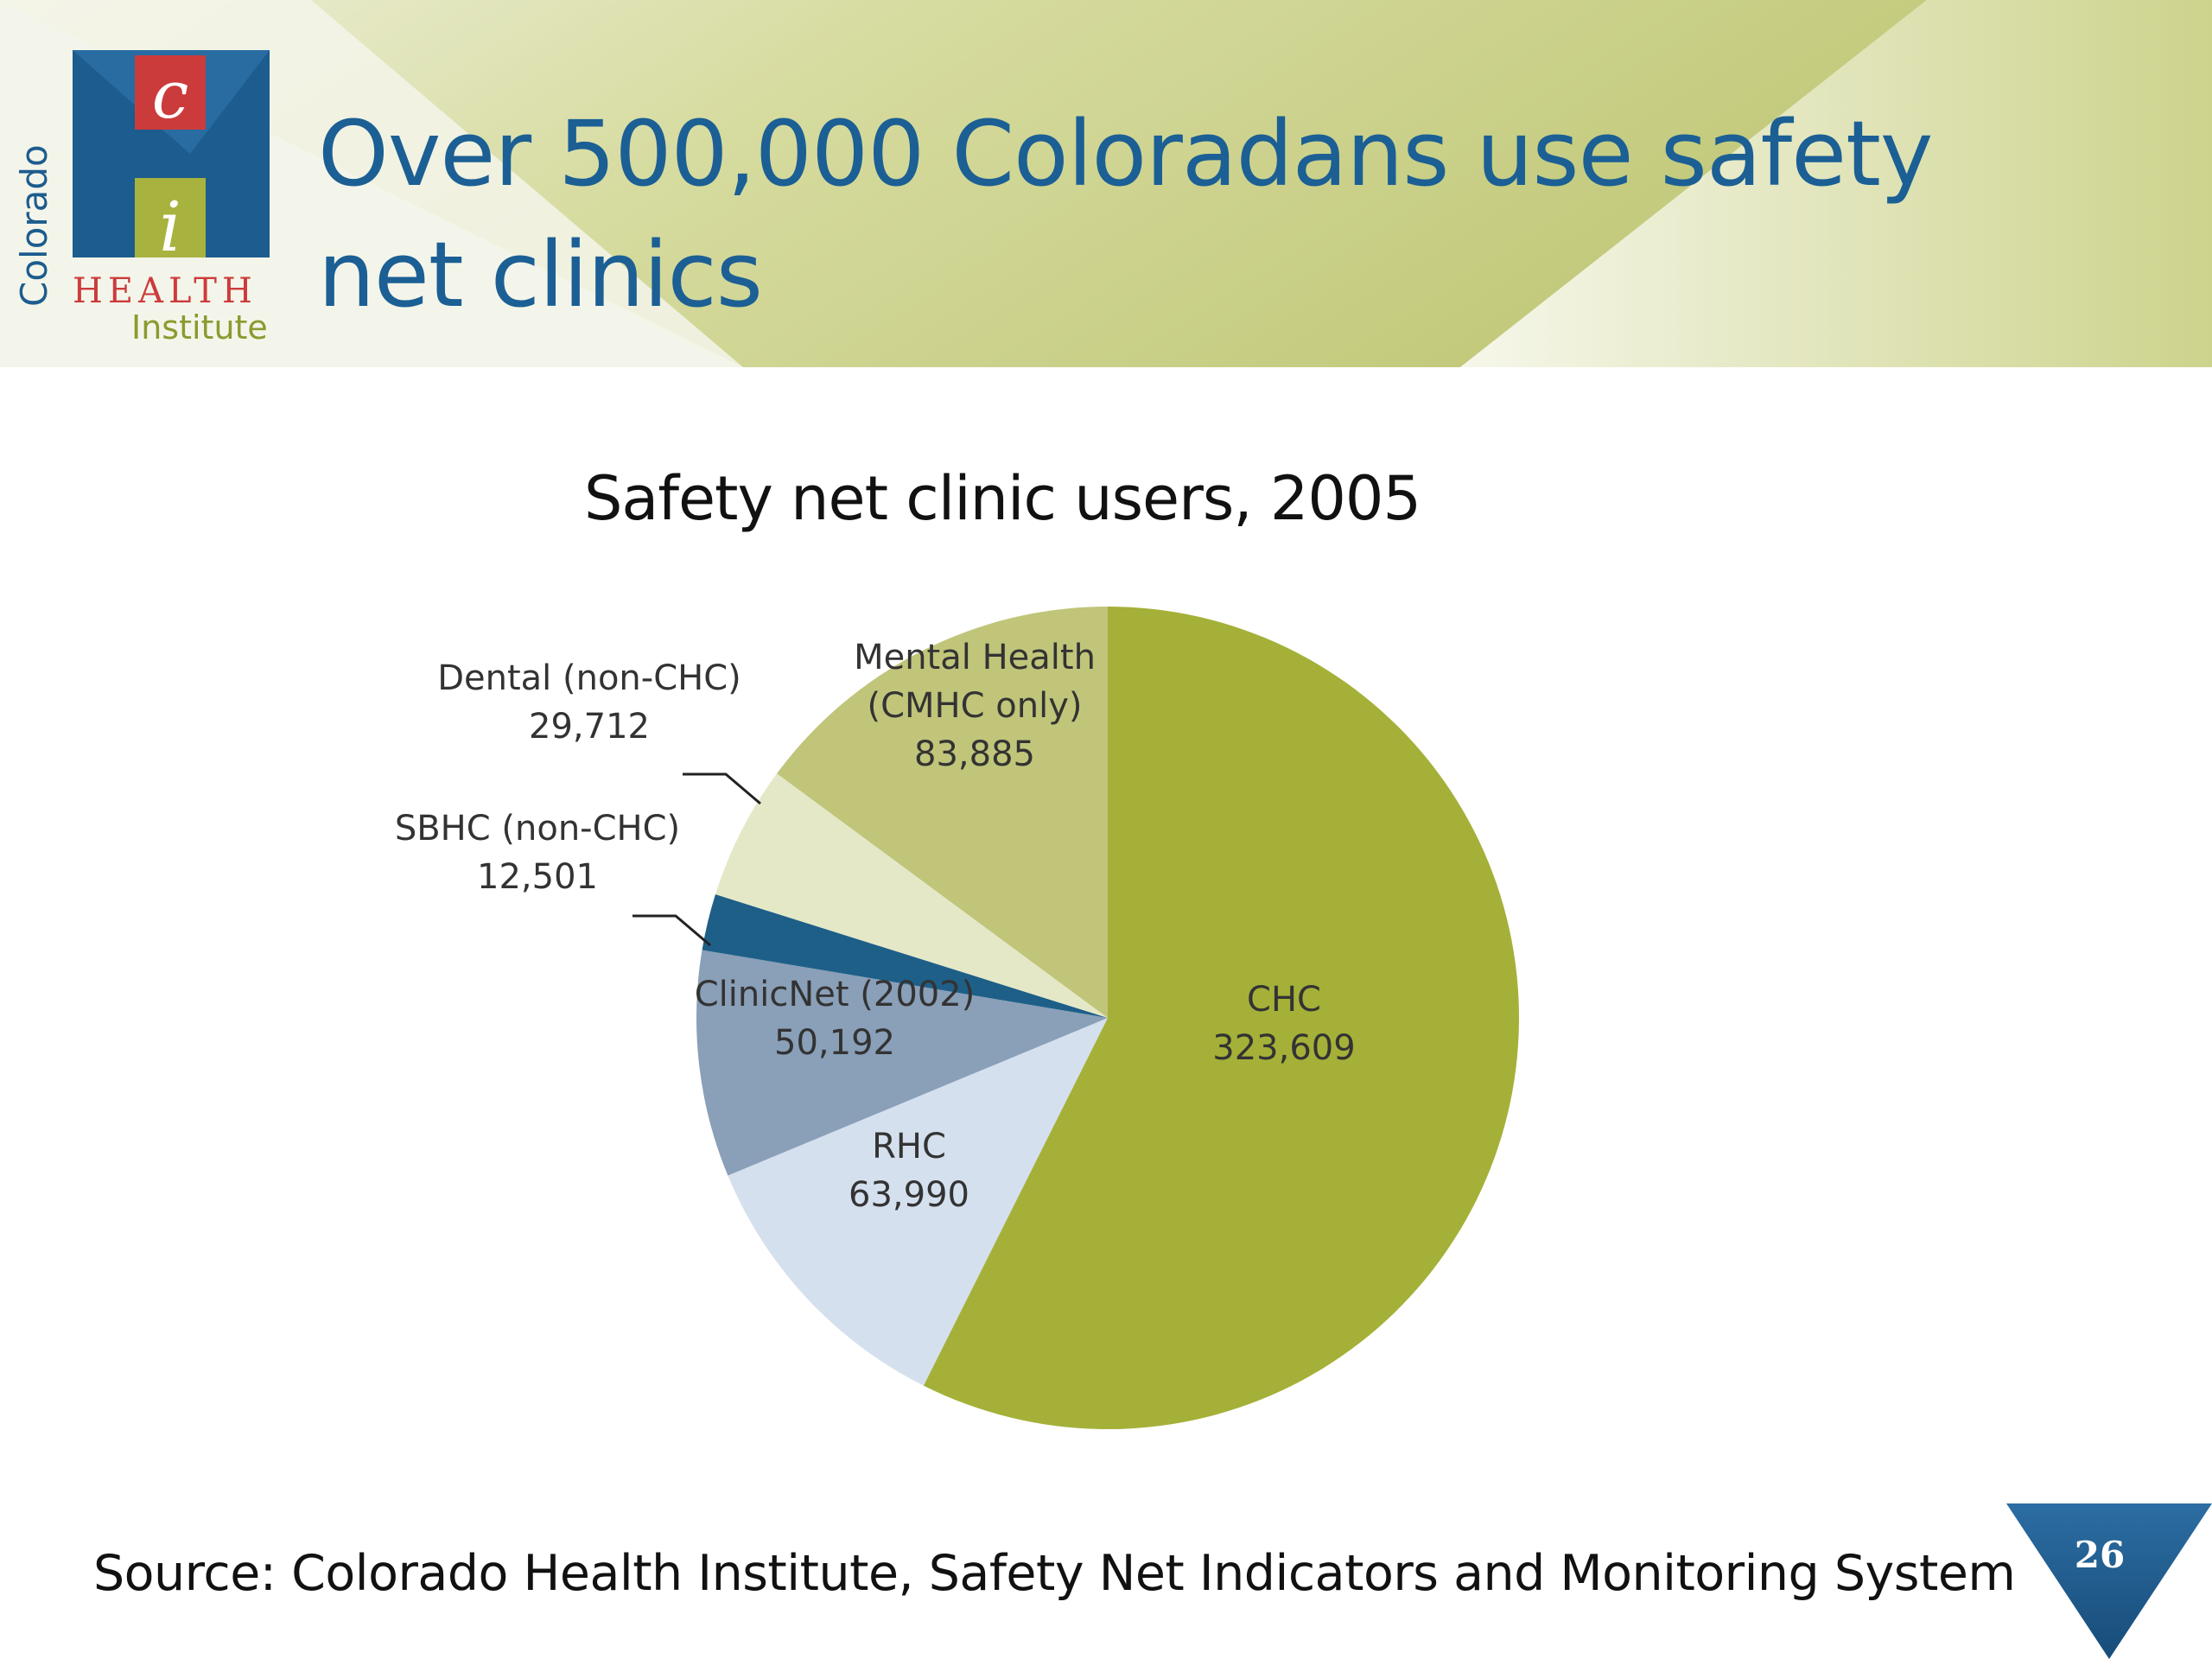 Image resolution: width=2212 pixels, height=1659 pixels. Describe the element at coordinates (199, 327) in the screenshot. I see `svg-text: Institute` at that location.